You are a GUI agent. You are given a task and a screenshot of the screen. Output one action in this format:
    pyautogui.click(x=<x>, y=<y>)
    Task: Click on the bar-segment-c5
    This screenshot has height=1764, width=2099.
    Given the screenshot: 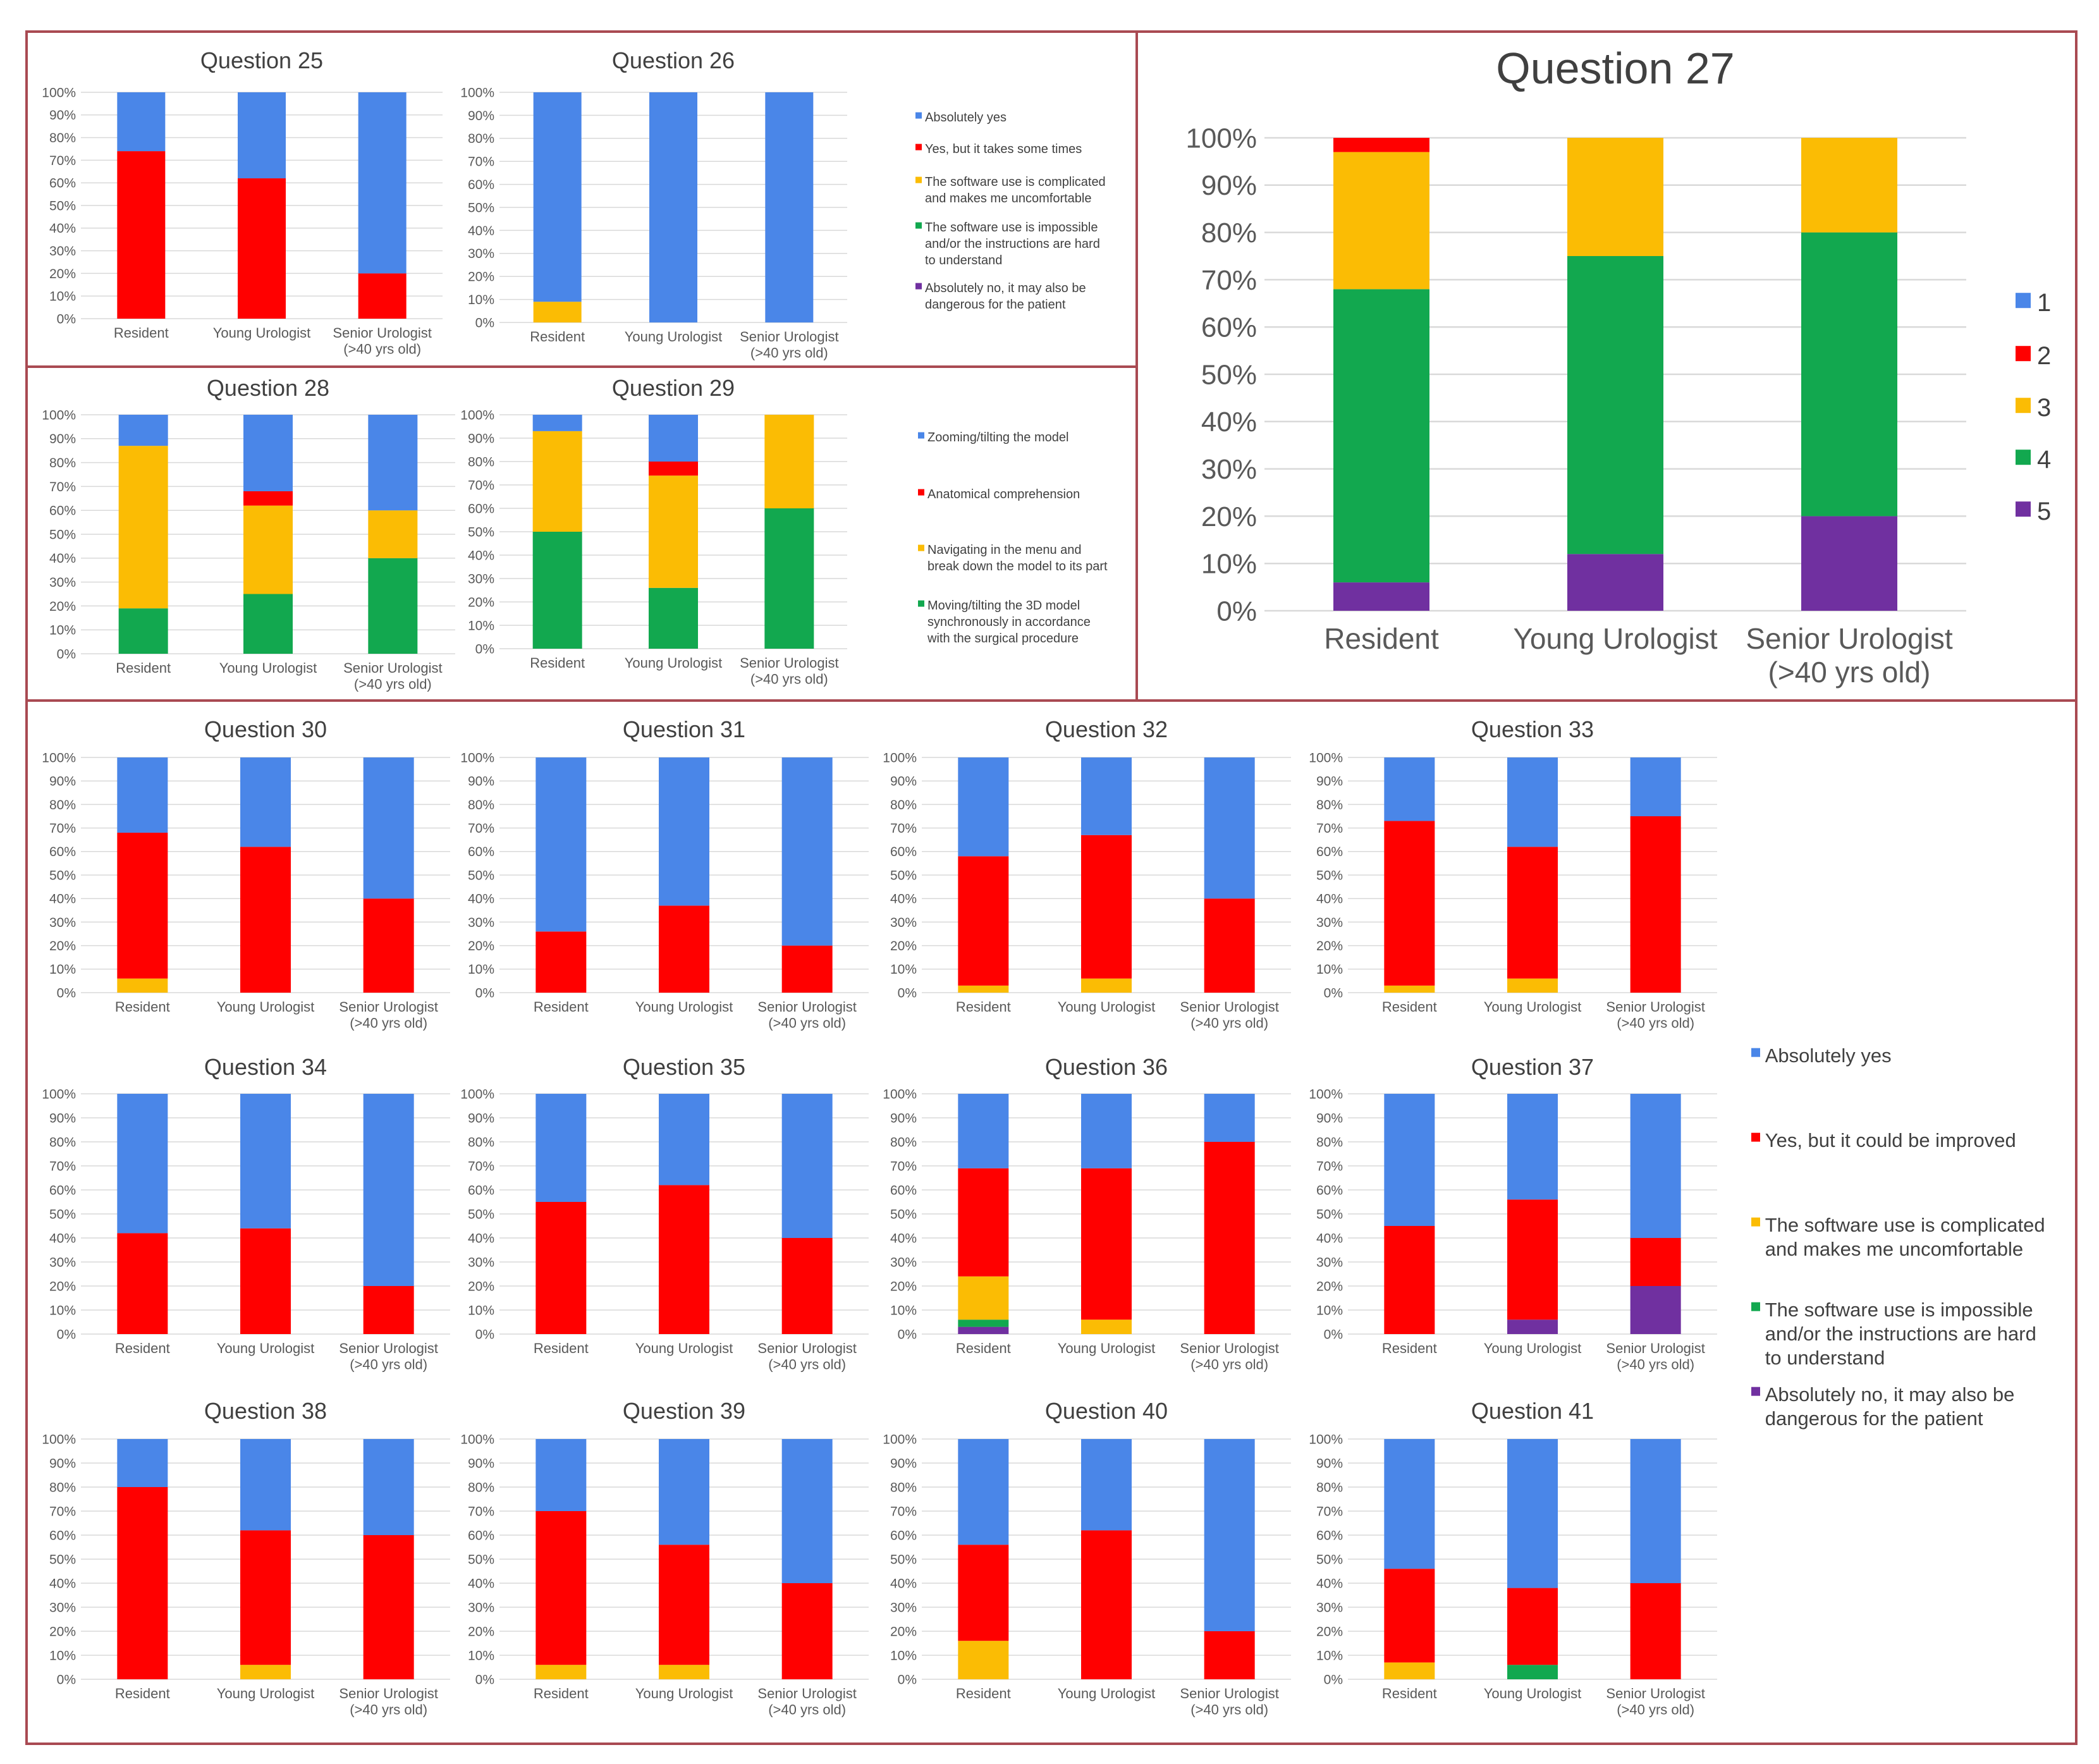 What is the action you would take?
    pyautogui.click(x=1381, y=596)
    